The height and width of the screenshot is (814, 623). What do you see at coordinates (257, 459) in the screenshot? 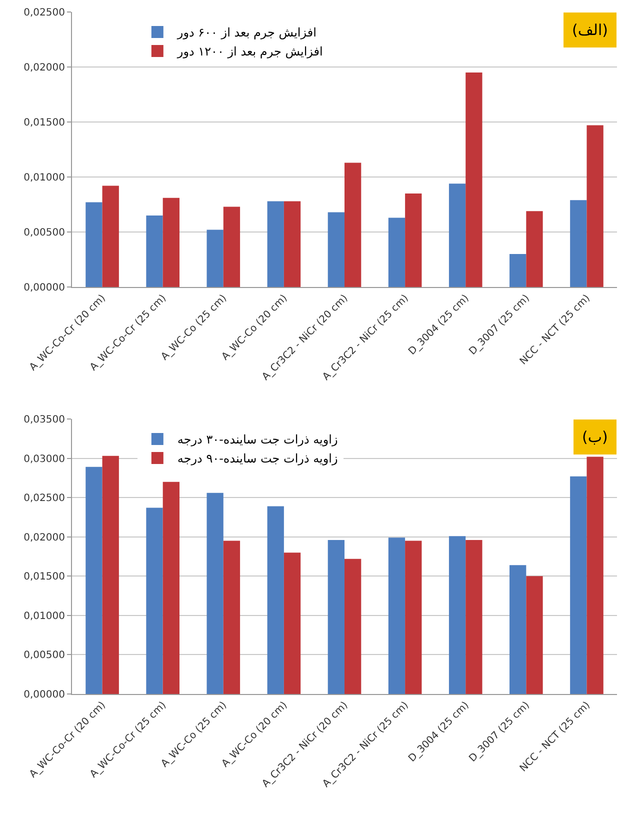
I see `legend-label: زاویه ذرات جت ساینده-۹۰ درجه` at bounding box center [257, 459].